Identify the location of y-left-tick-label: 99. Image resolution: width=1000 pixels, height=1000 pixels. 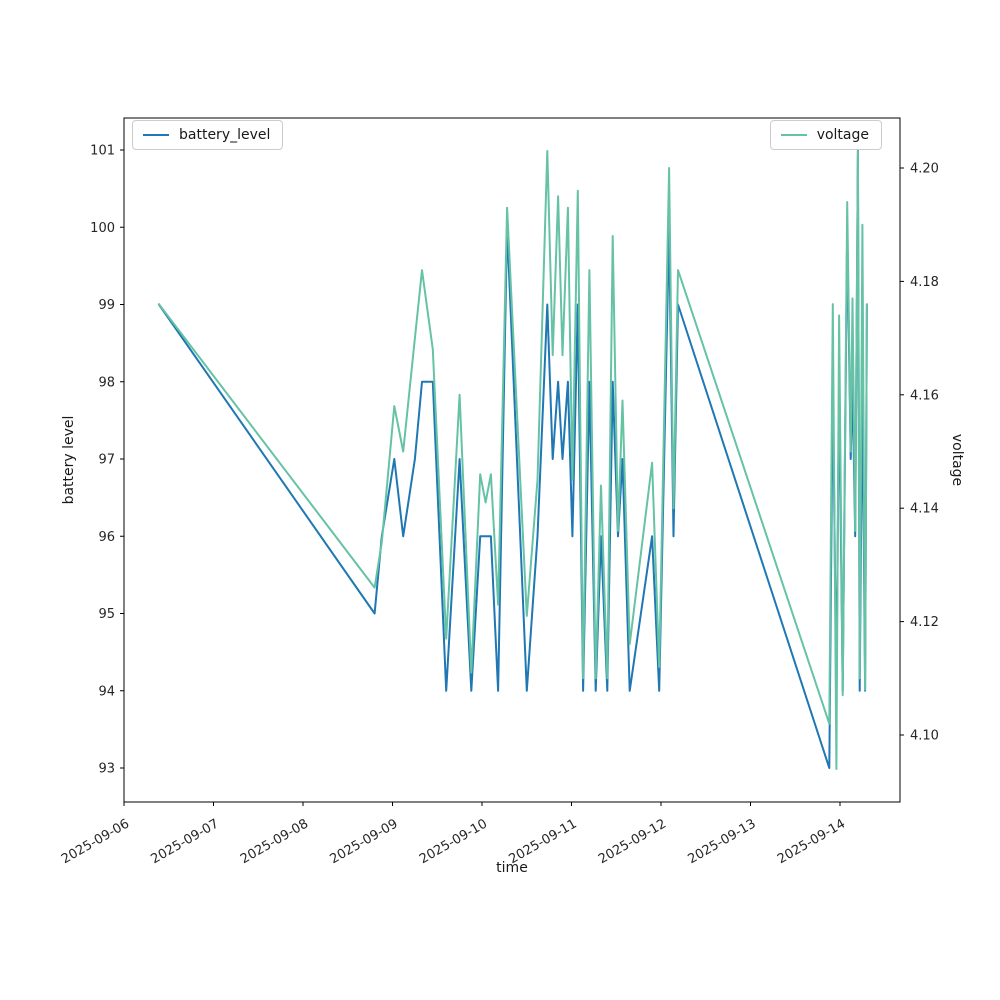
(106, 305).